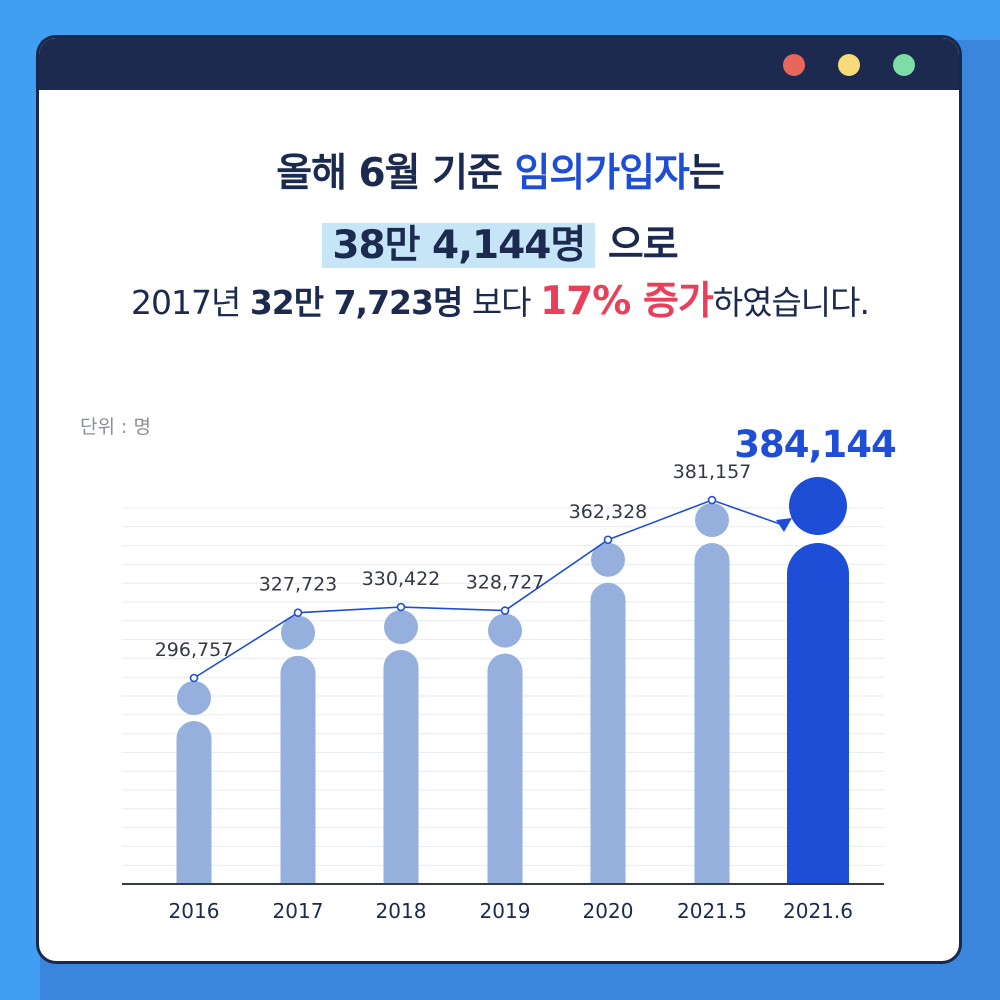 This screenshot has width=1000, height=1000. I want to click on bar-head-2018, so click(401, 627).